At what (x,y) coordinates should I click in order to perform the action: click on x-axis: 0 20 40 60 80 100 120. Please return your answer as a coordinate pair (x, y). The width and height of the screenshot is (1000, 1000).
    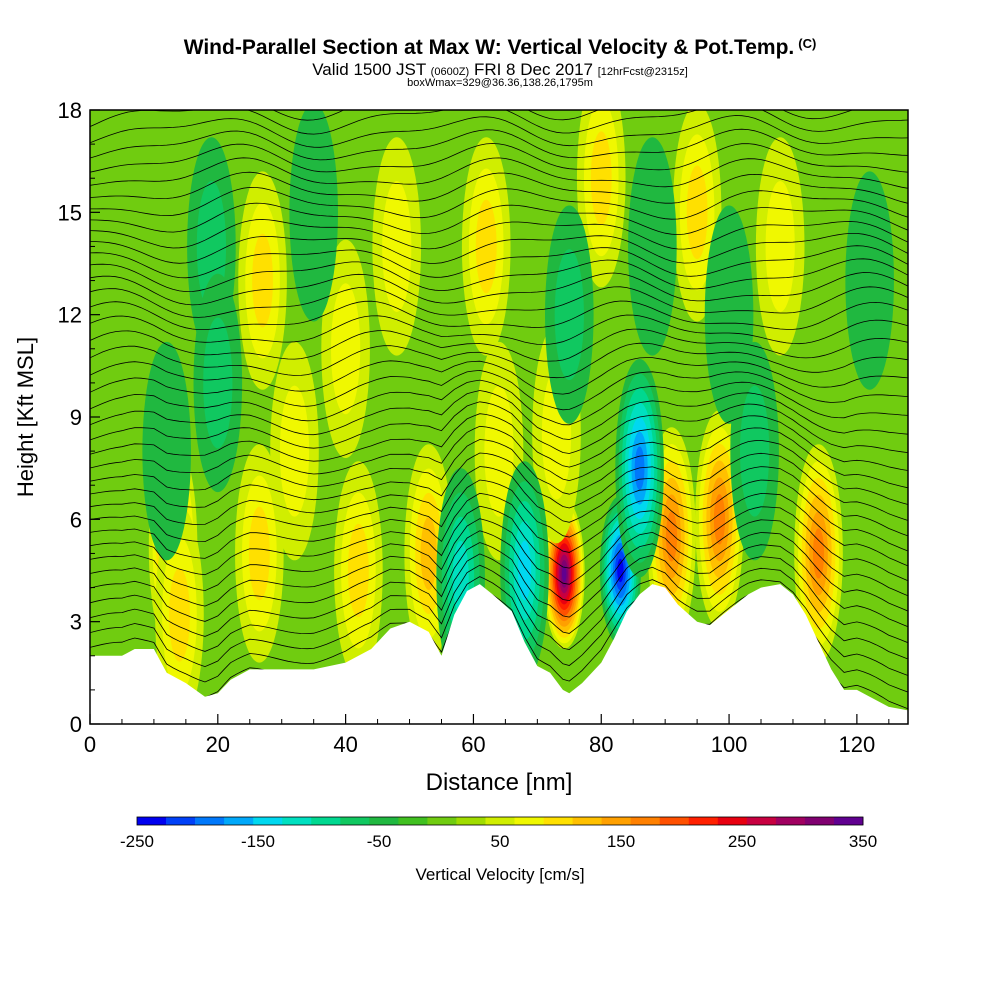
    Looking at the image, I should click on (487, 735).